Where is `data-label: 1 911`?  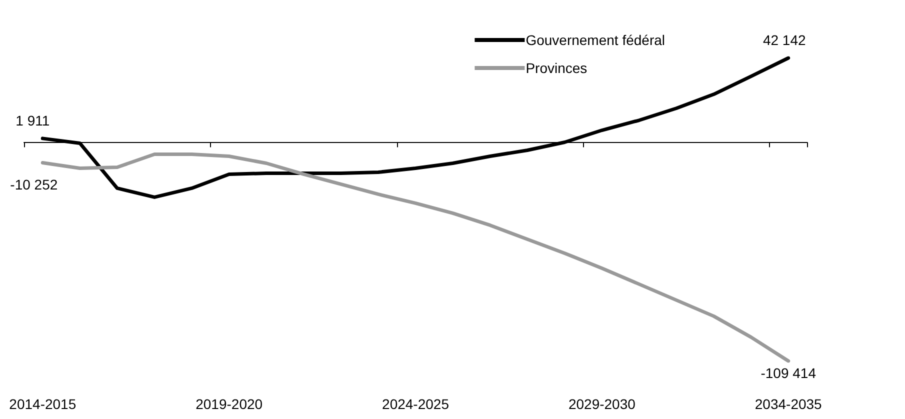
data-label: 1 911 is located at coordinates (33, 120).